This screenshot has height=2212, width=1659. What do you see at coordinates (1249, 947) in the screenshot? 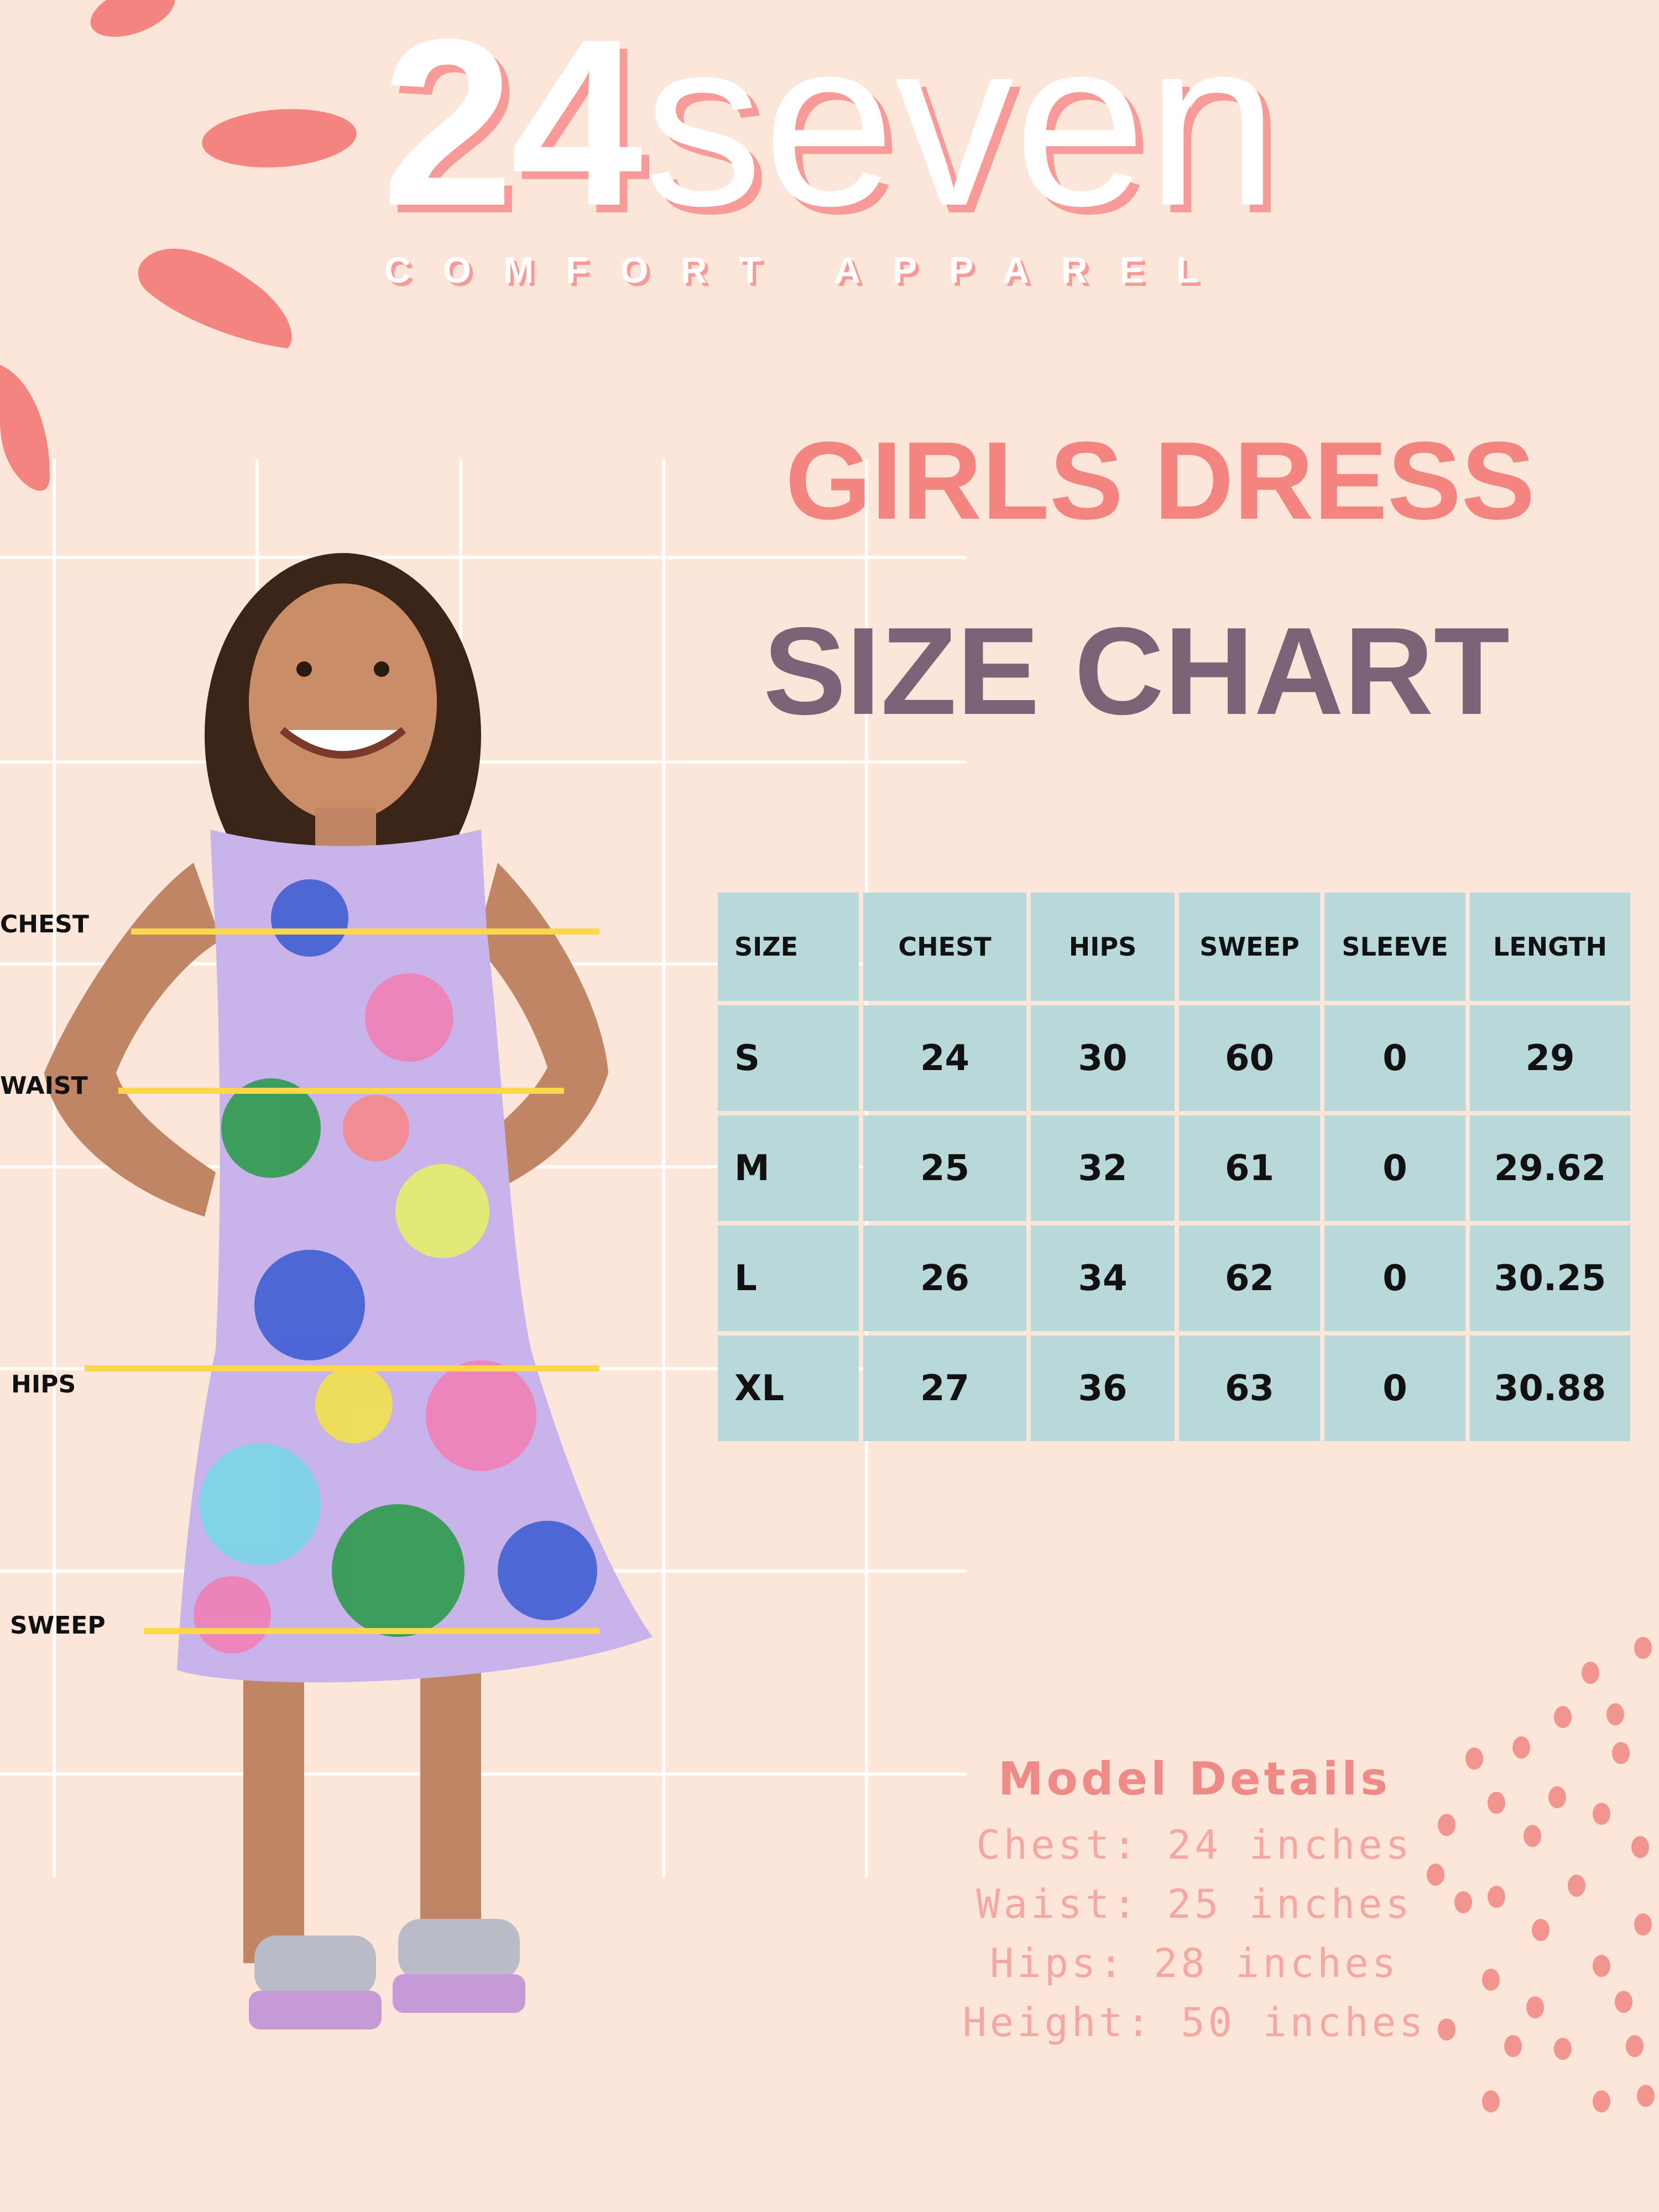
I see `column-header: SWEEP` at bounding box center [1249, 947].